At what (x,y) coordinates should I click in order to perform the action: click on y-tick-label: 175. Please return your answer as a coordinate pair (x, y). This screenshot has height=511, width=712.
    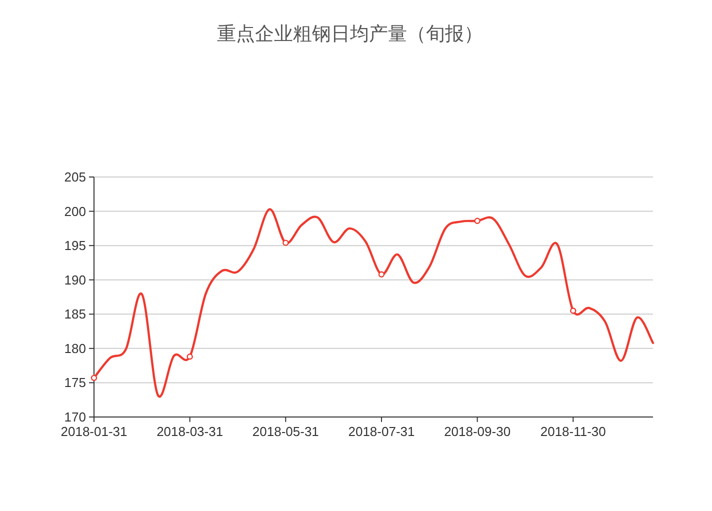
    Looking at the image, I should click on (75, 382).